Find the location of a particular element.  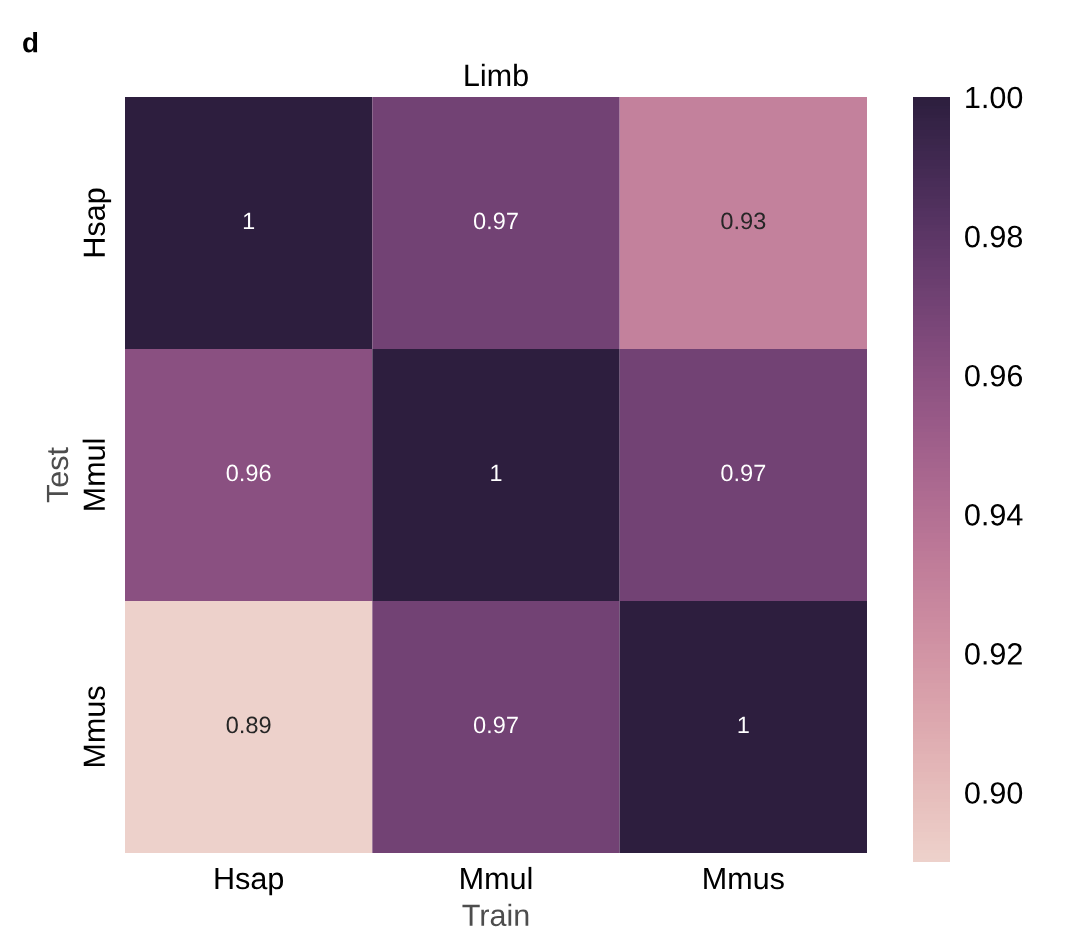

color-bar-label: 0.94 is located at coordinates (994, 515).